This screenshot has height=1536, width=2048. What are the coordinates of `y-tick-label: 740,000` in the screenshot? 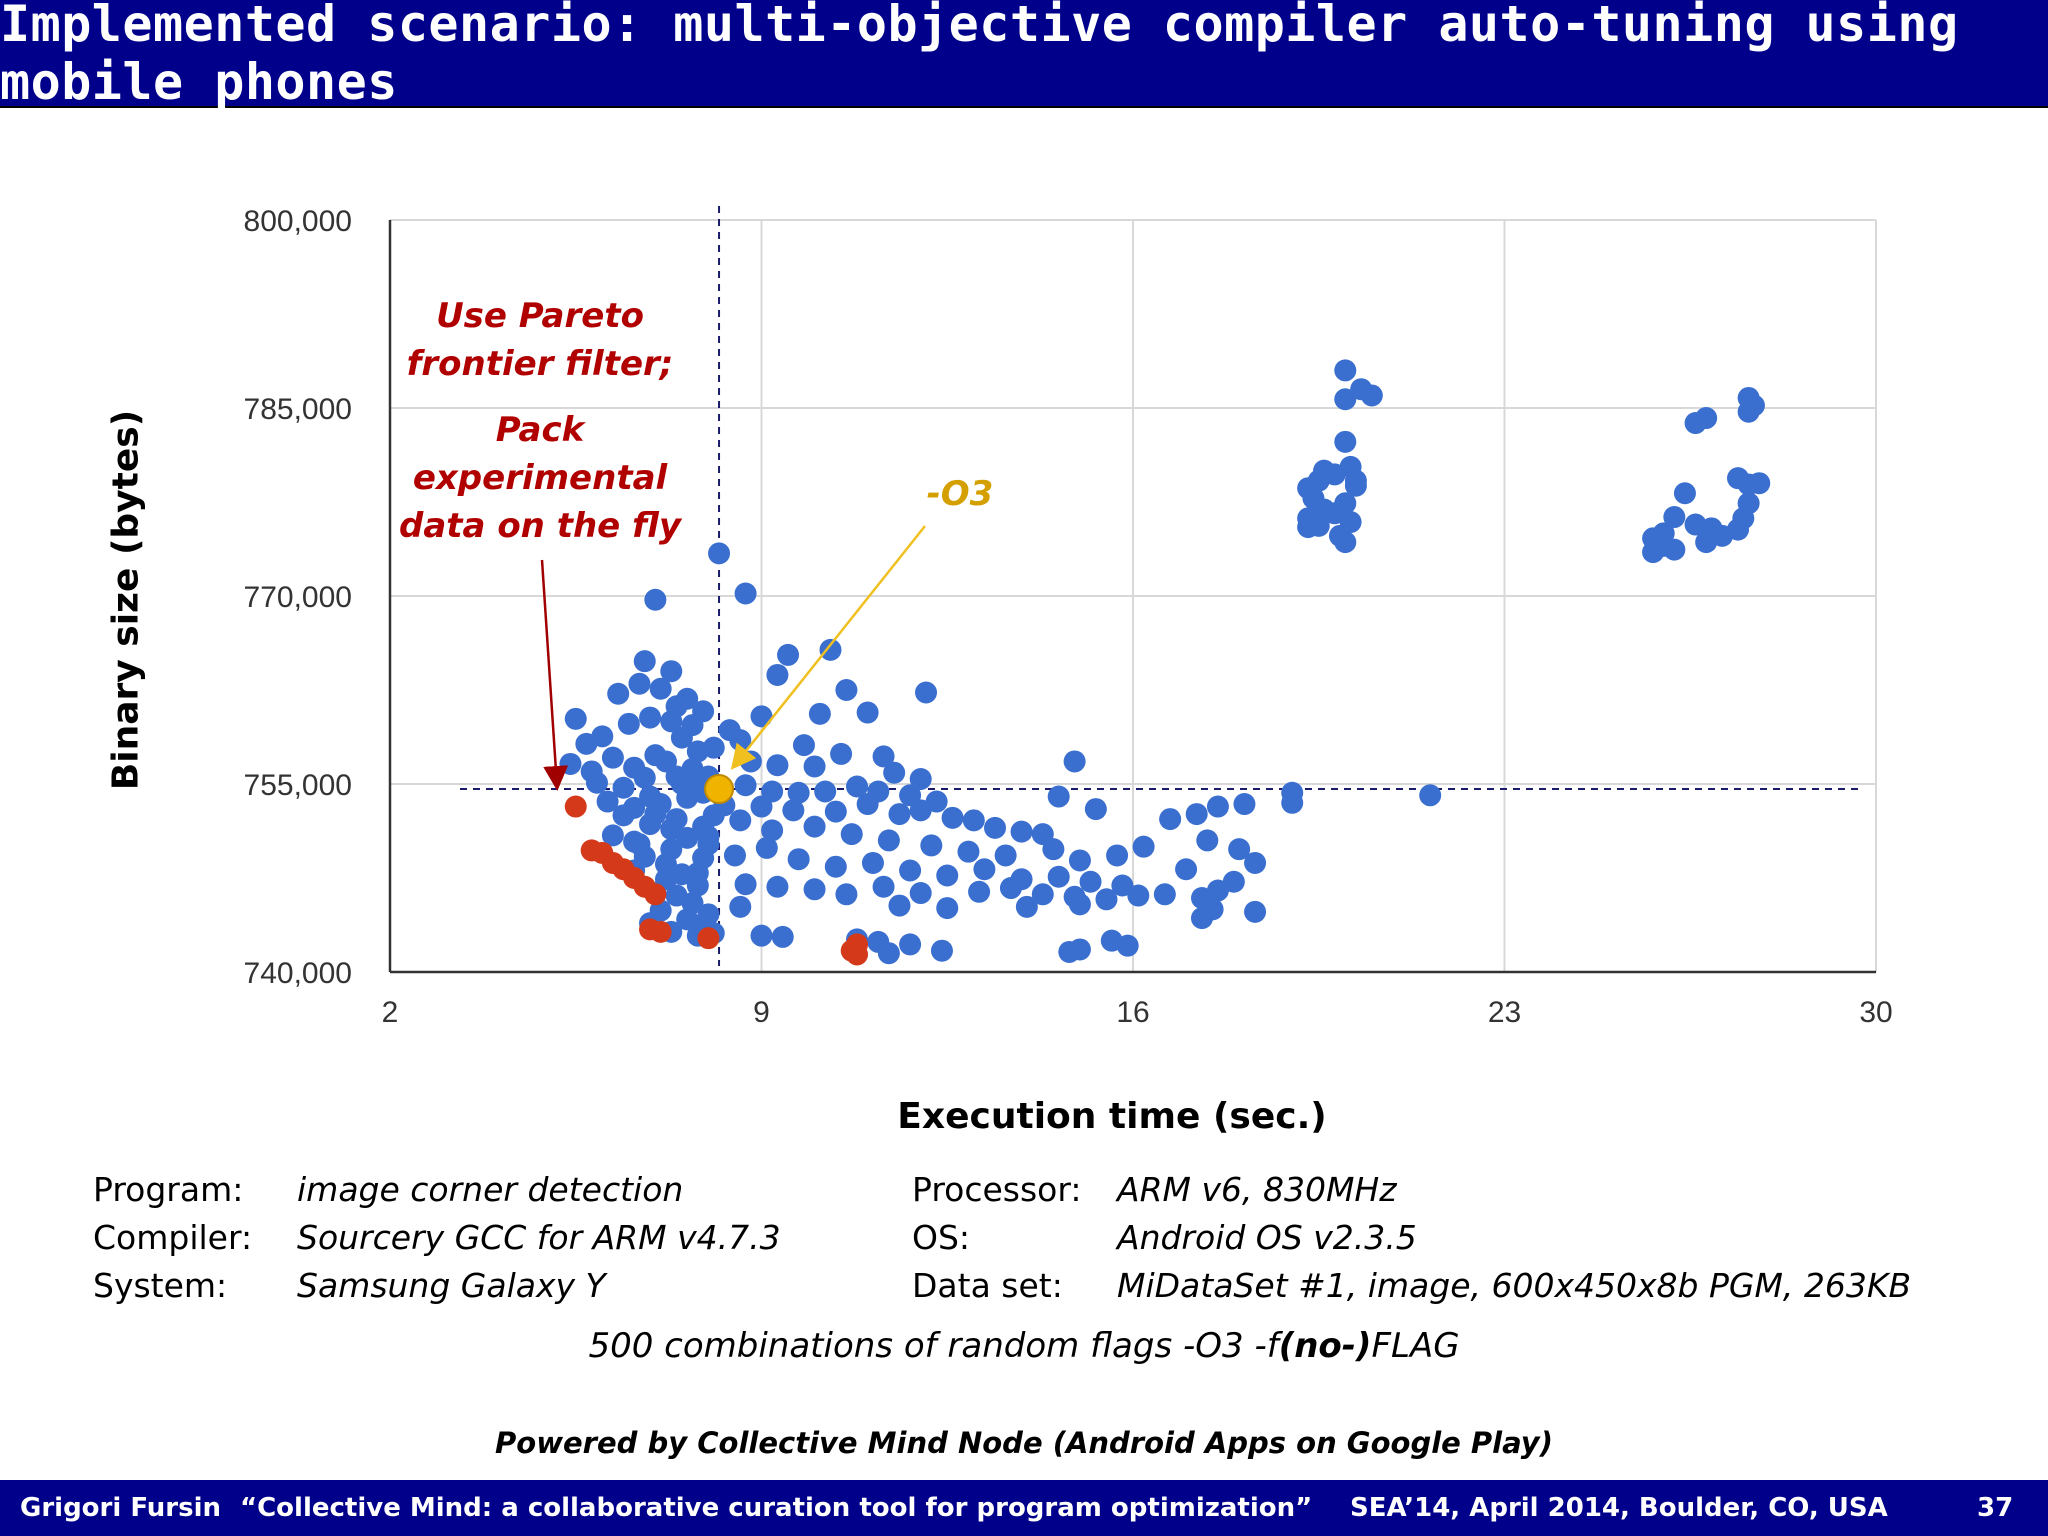 It's located at (298, 973).